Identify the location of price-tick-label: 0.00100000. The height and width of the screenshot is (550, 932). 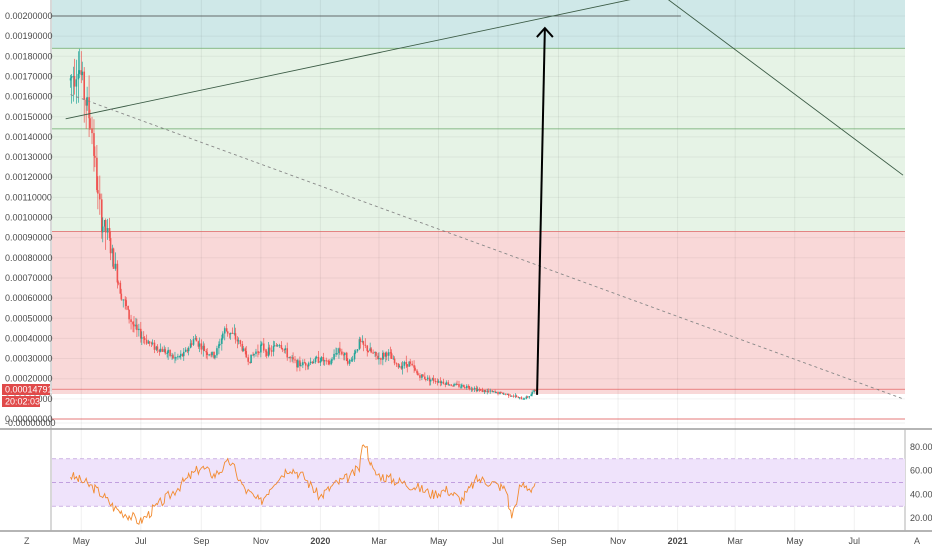
(29, 218).